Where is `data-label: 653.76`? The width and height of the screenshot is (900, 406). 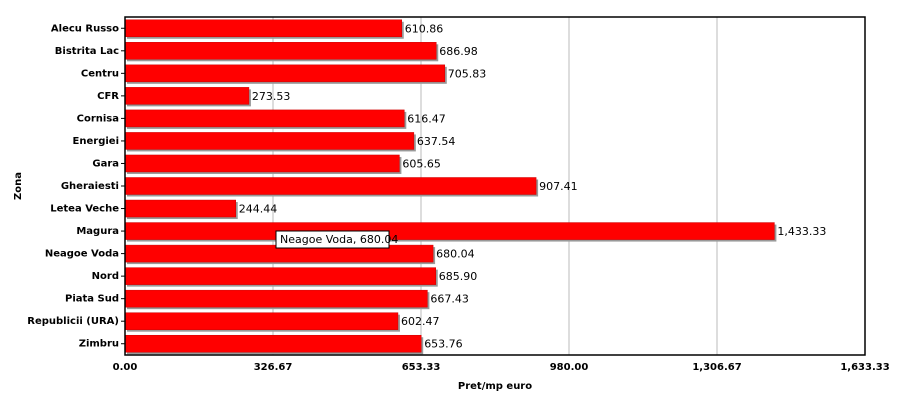 data-label: 653.76 is located at coordinates (443, 344).